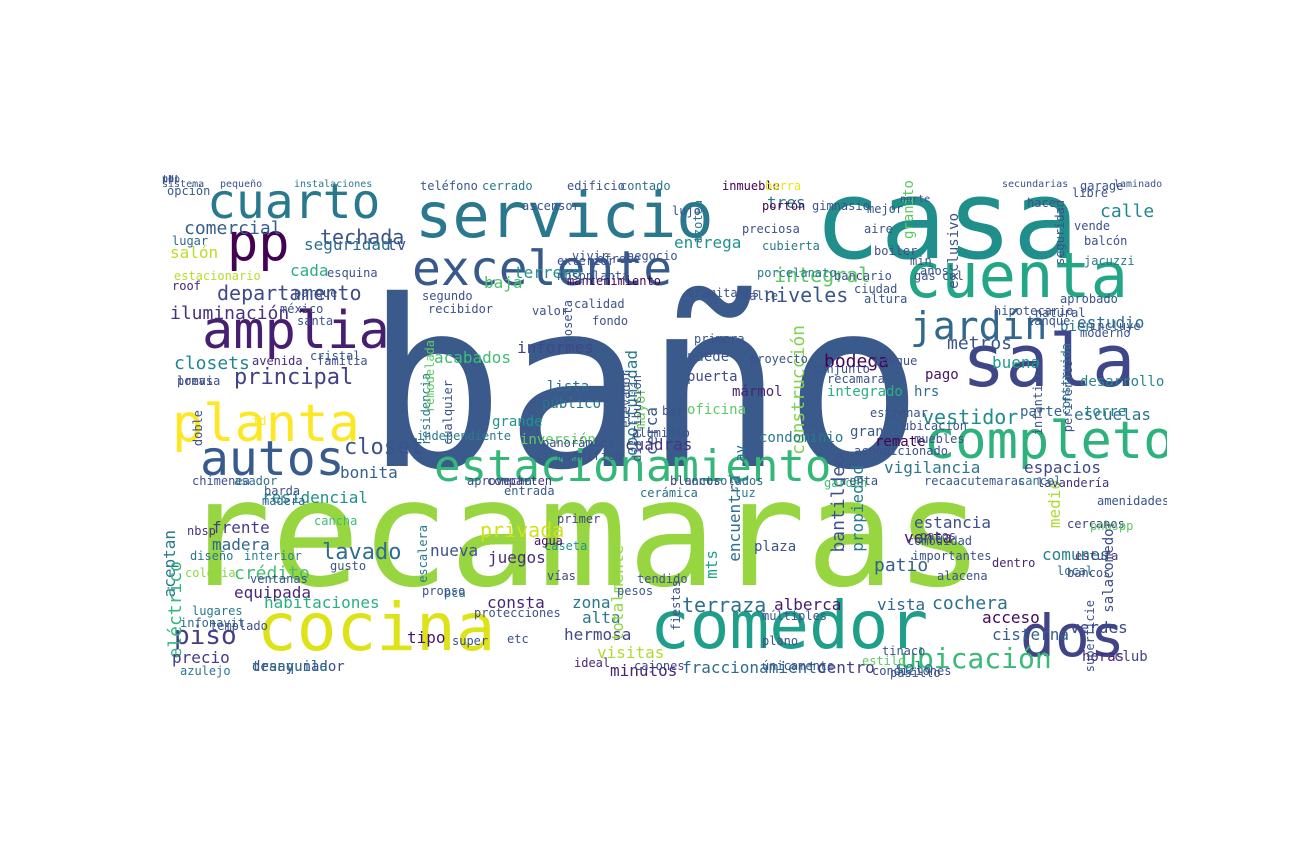 The width and height of the screenshot is (1296, 864). I want to click on cloud-word: templado, so click(239, 626).